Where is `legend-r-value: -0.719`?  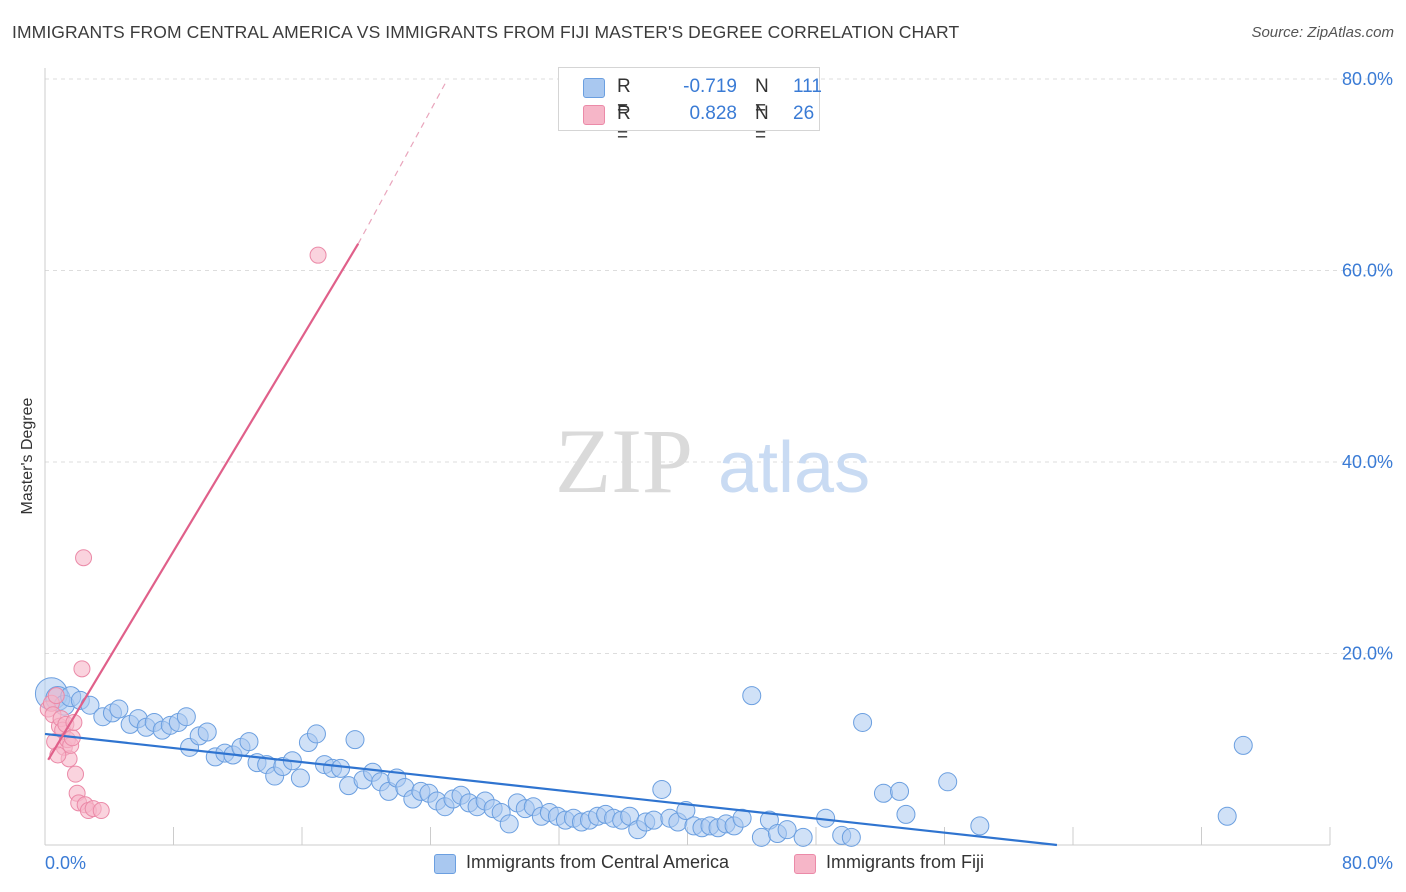
legend-r-value: -0.719 is located at coordinates (710, 86).